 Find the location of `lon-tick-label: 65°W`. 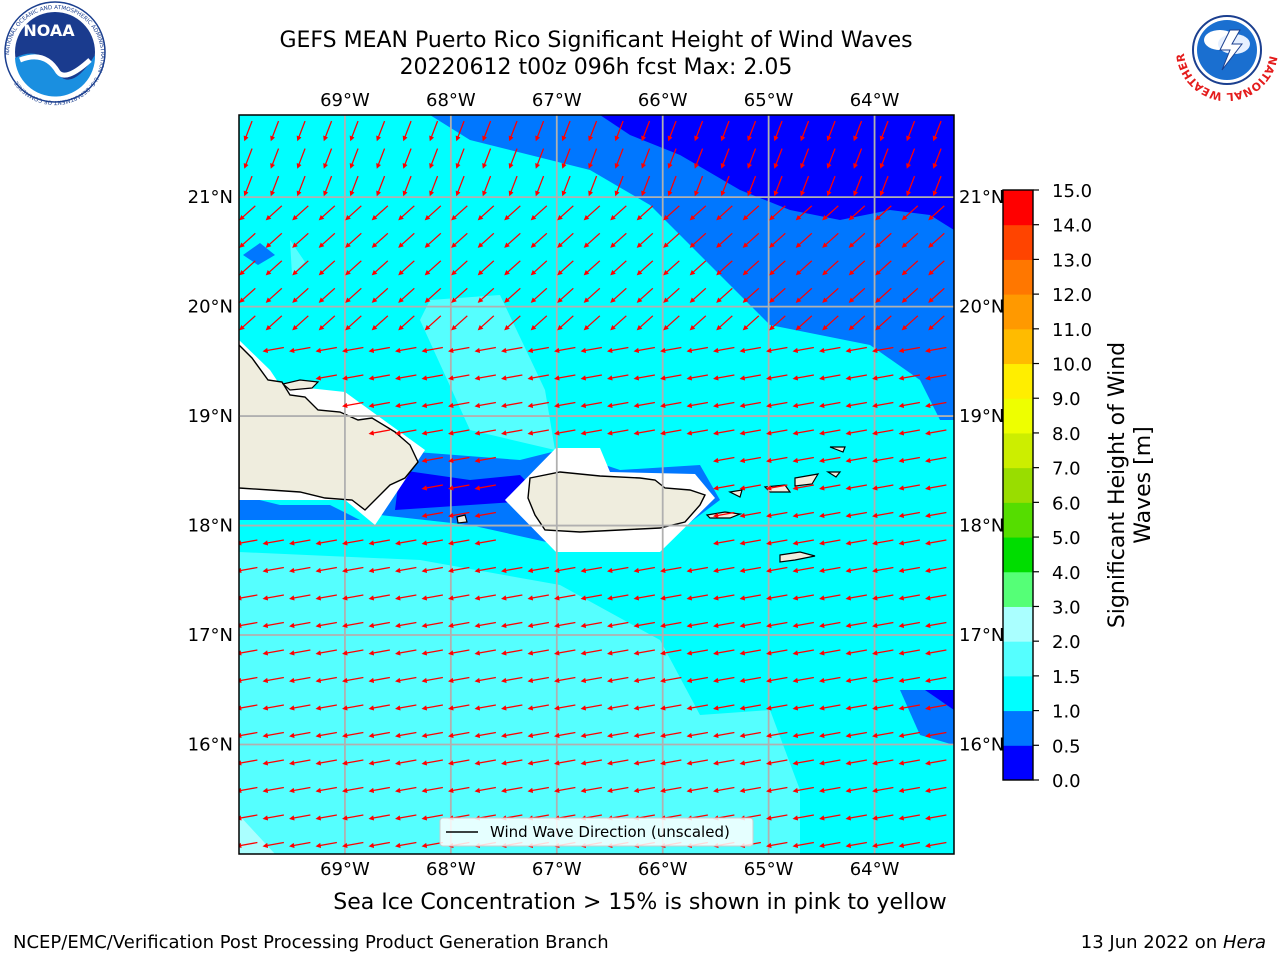

lon-tick-label: 65°W is located at coordinates (769, 100).